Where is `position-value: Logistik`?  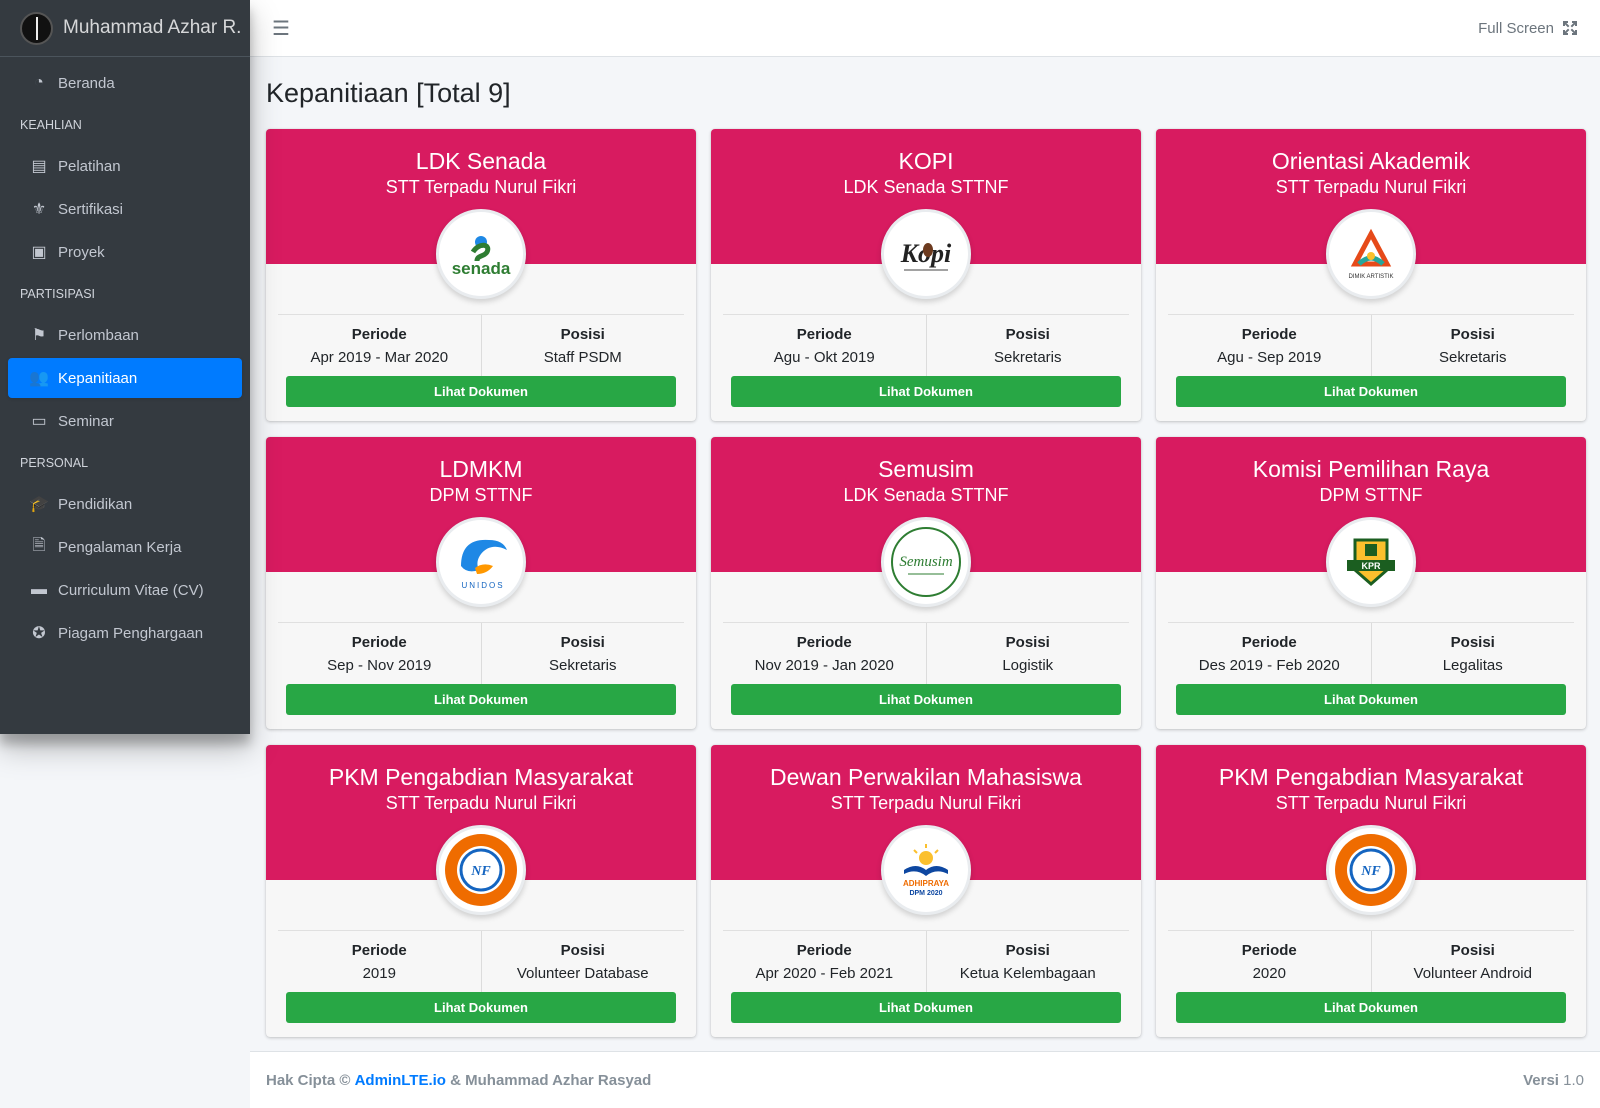
position-value: Logistik is located at coordinates (1028, 665).